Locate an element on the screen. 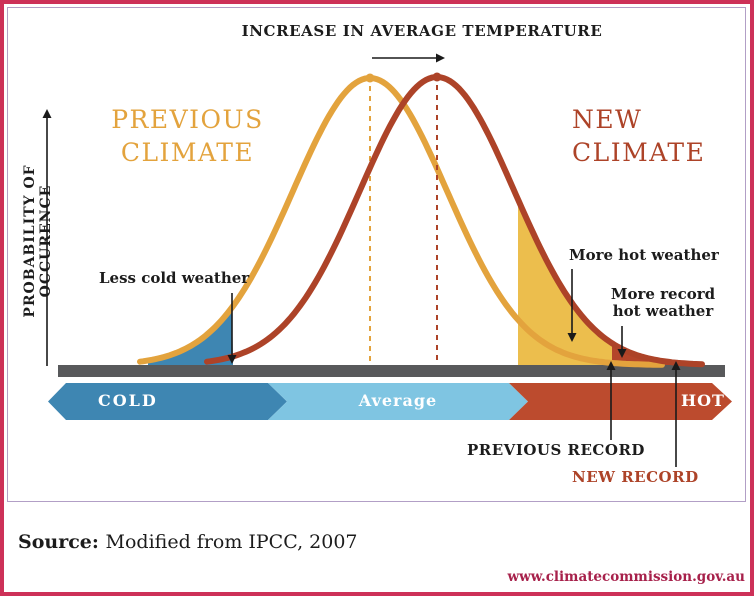 Image resolution: width=754 pixels, height=596 pixels. previous-climate-label: PREVIOUS CLIMATE is located at coordinates (187, 136).